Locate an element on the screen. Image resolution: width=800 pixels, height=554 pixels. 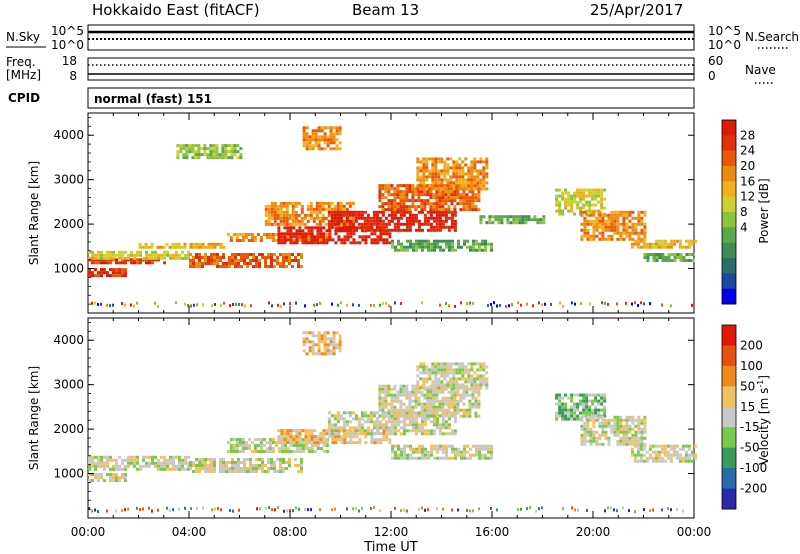
velocity-colorbar-swatch is located at coordinates (729, 479).